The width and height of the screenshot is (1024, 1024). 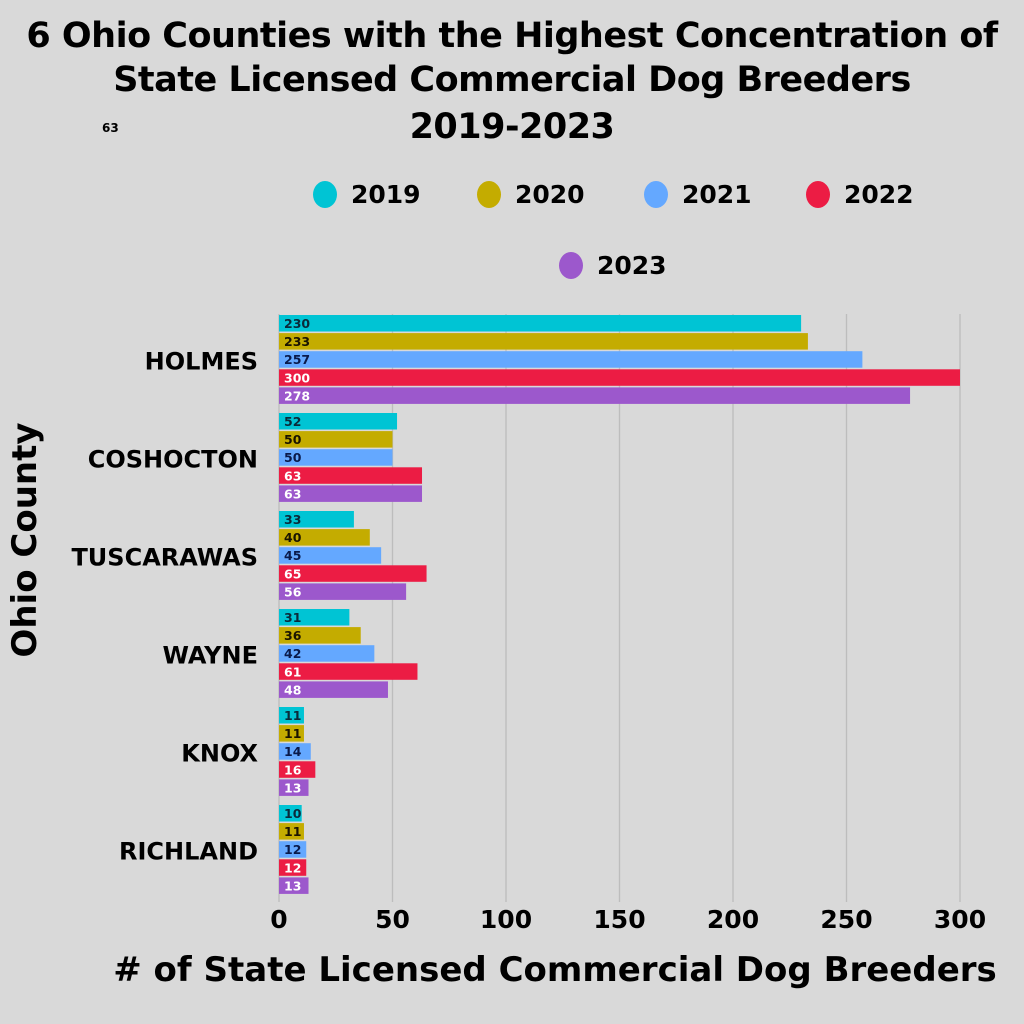 I want to click on data-label: 42, so click(x=292, y=653).